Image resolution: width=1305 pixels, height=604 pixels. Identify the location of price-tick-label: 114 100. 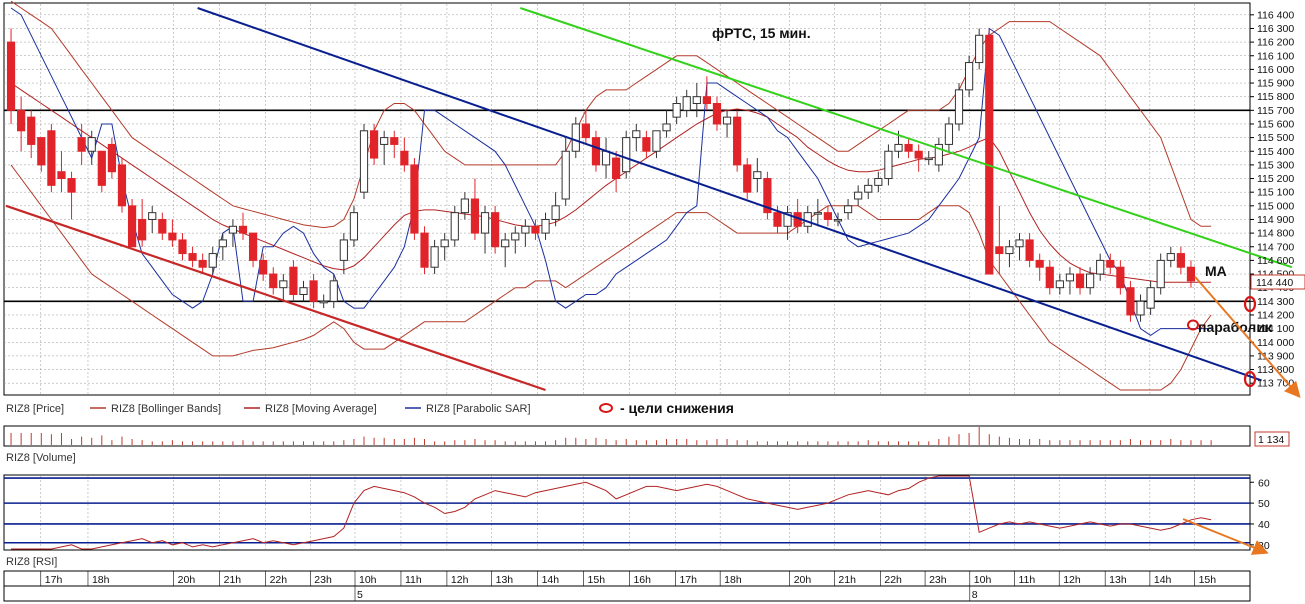
(1275, 329).